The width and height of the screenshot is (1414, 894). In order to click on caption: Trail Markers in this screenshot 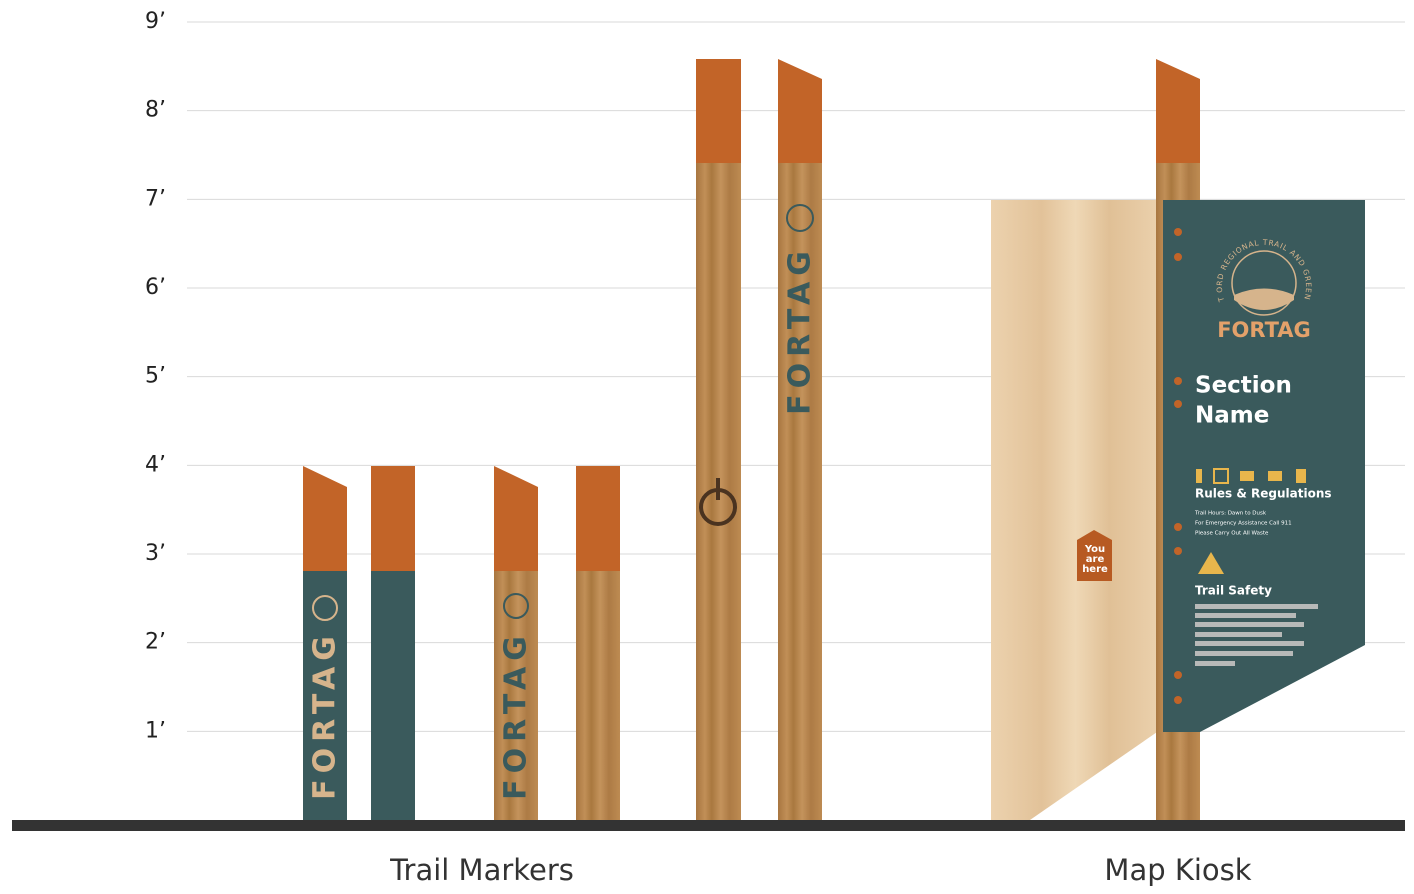, I will do `click(481, 870)`.